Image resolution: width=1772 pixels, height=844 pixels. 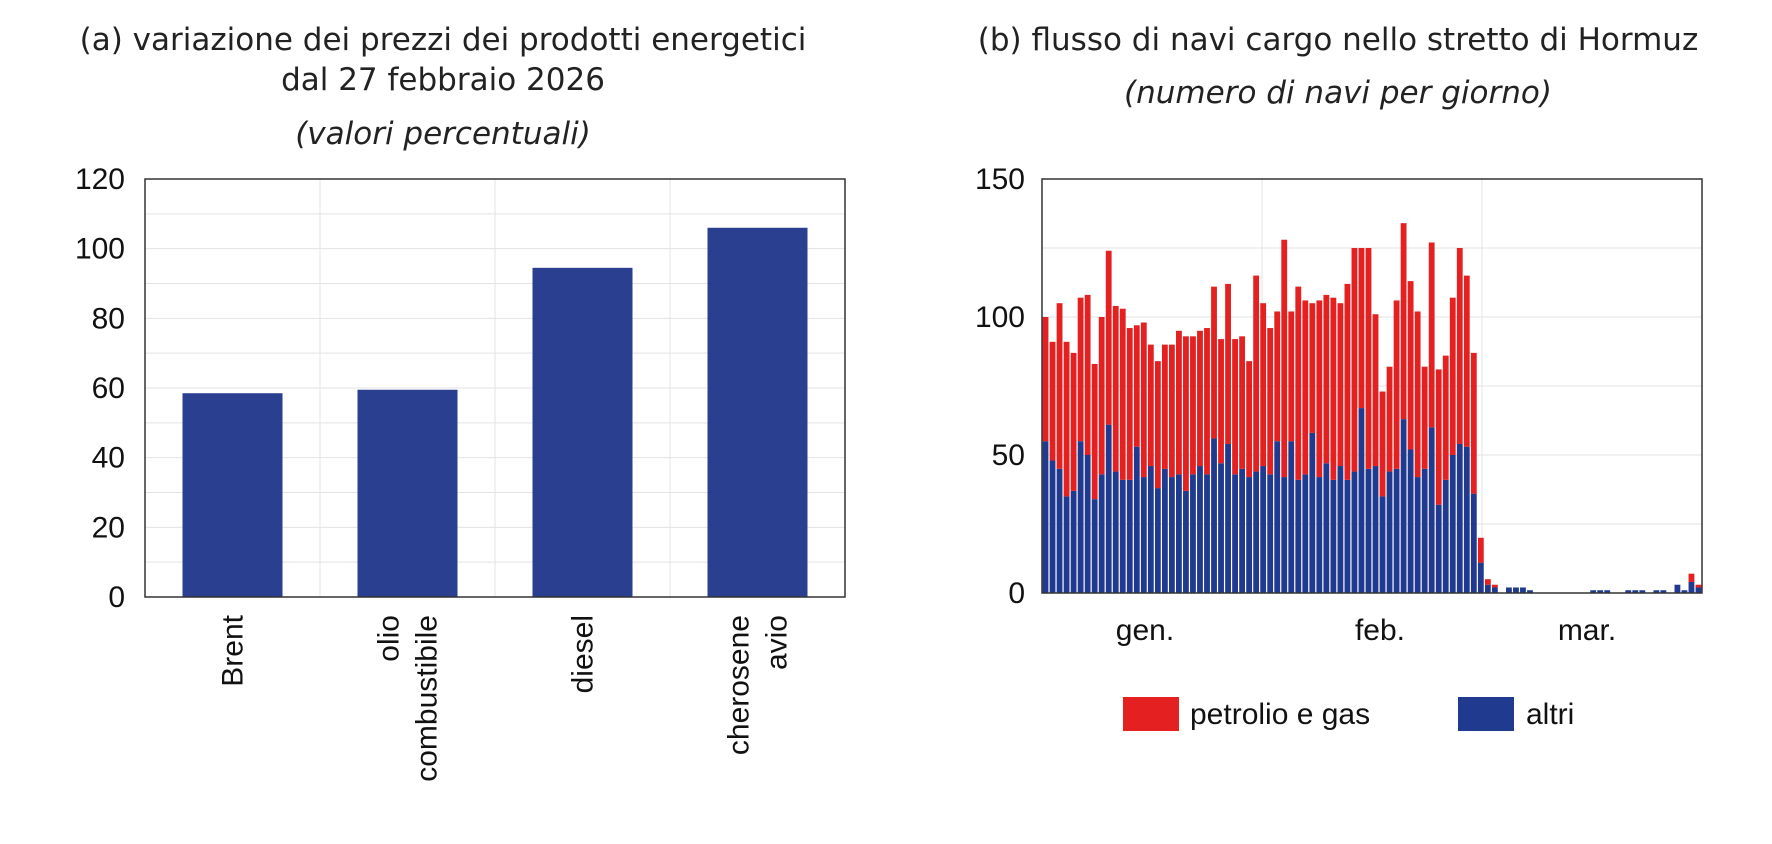 I want to click on y-tick-label: 50, so click(x=1008, y=455).